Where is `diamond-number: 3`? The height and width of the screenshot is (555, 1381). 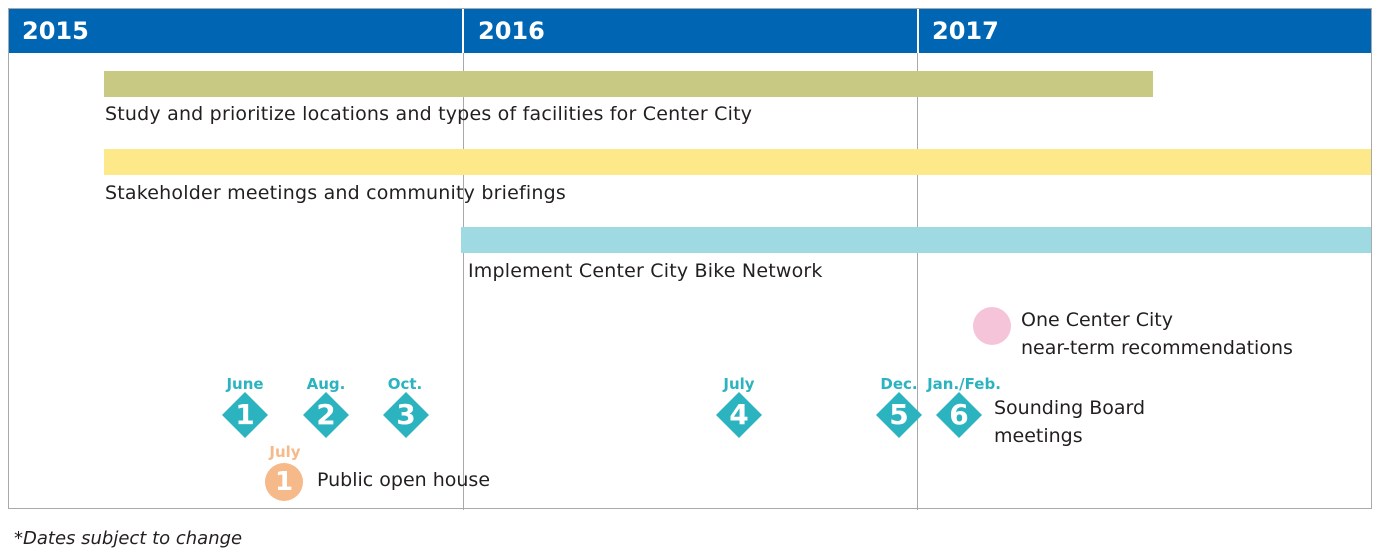 diamond-number: 3 is located at coordinates (406, 414).